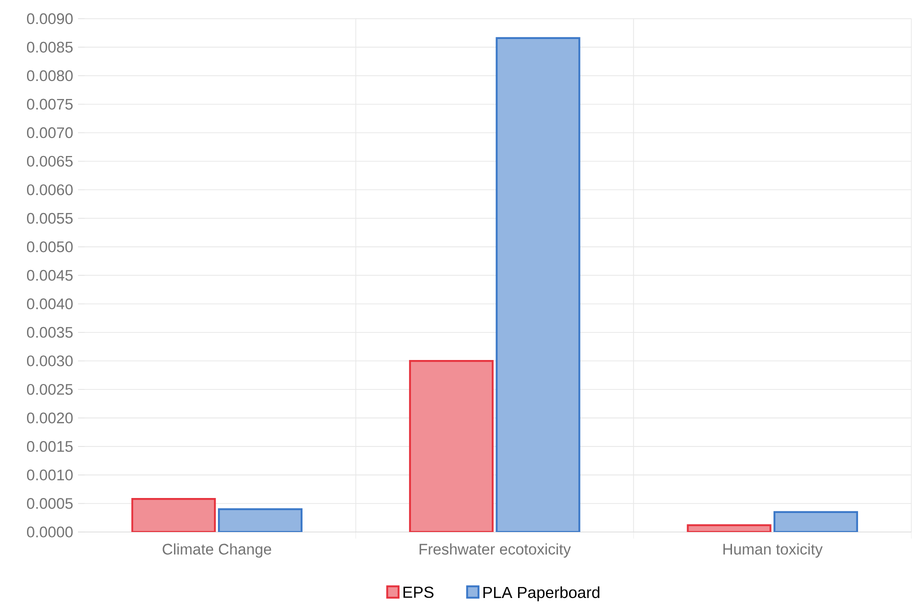  What do you see at coordinates (50, 332) in the screenshot?
I see `y-tick-label: 0.0035` at bounding box center [50, 332].